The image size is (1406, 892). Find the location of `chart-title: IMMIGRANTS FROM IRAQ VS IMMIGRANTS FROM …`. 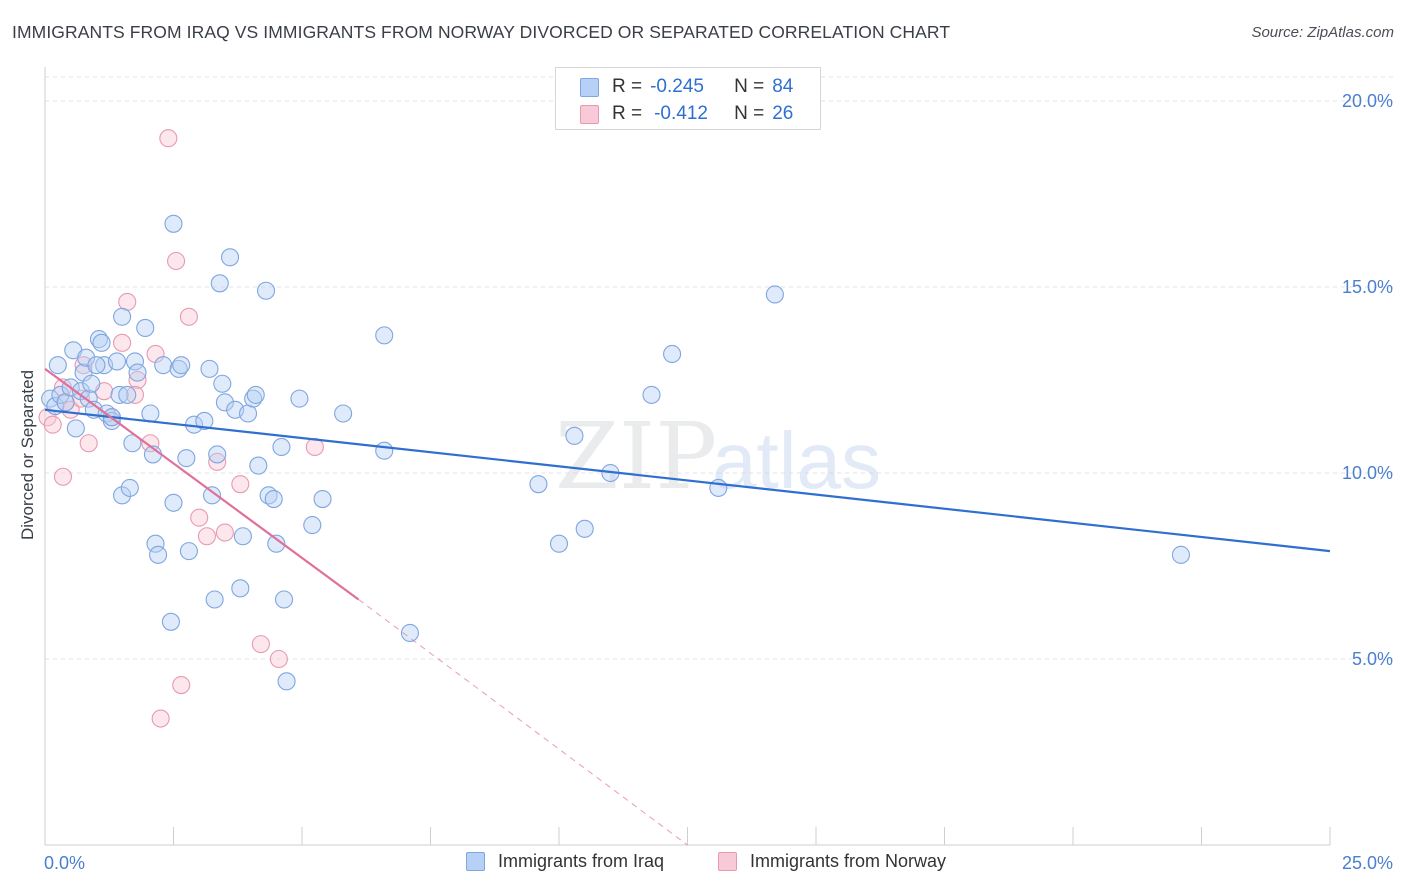

chart-title: IMMIGRANTS FROM IRAQ VS IMMIGRANTS FROM … is located at coordinates (481, 32).